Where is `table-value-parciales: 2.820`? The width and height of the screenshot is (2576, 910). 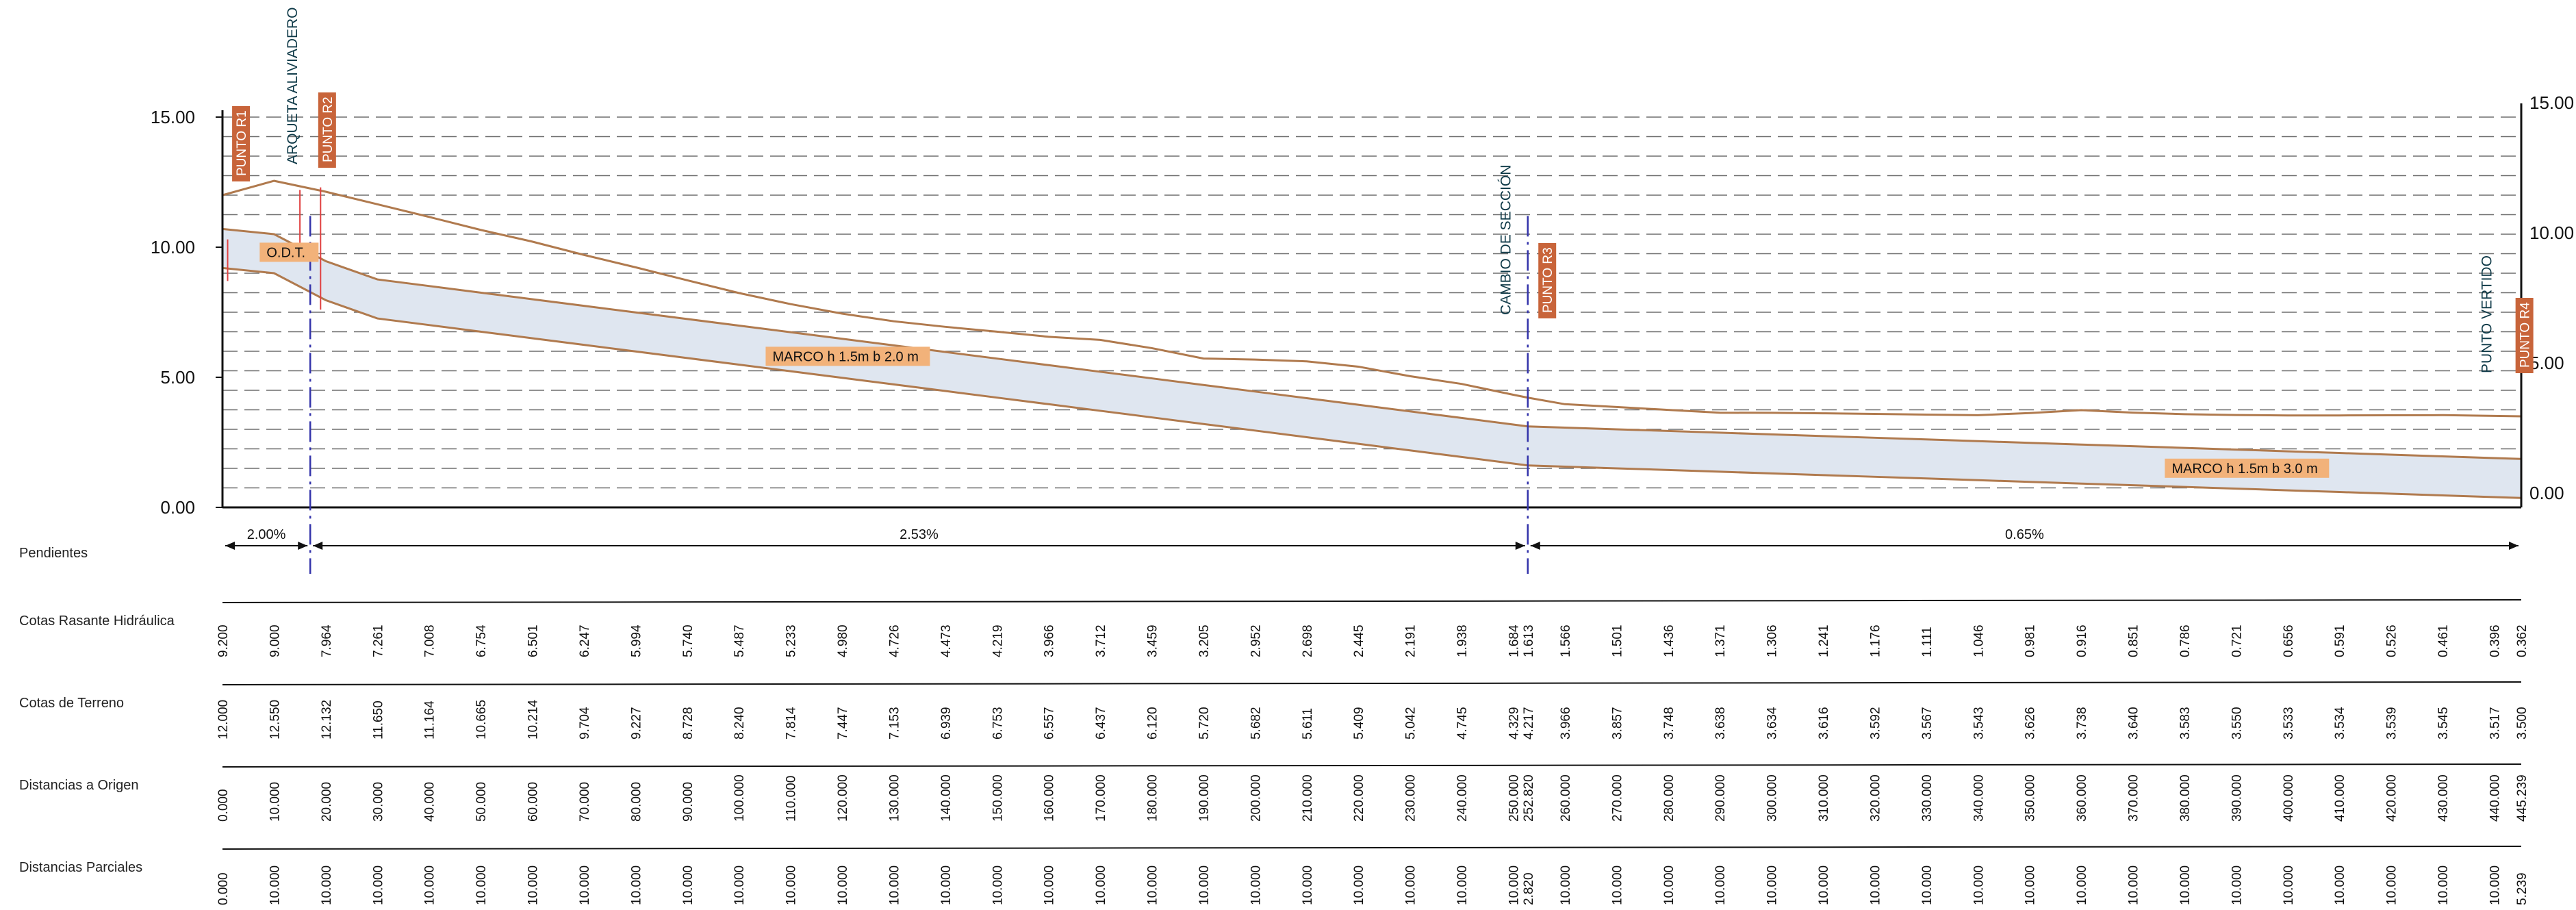
table-value-parciales: 2.820 is located at coordinates (1529, 888).